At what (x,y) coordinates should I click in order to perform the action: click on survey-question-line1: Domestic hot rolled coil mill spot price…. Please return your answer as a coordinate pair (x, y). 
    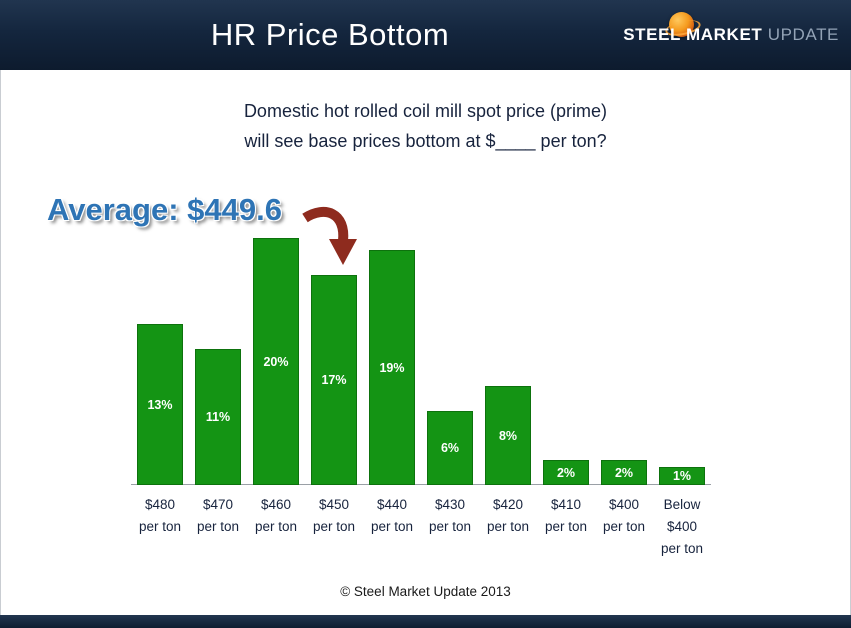
    Looking at the image, I should click on (425, 111).